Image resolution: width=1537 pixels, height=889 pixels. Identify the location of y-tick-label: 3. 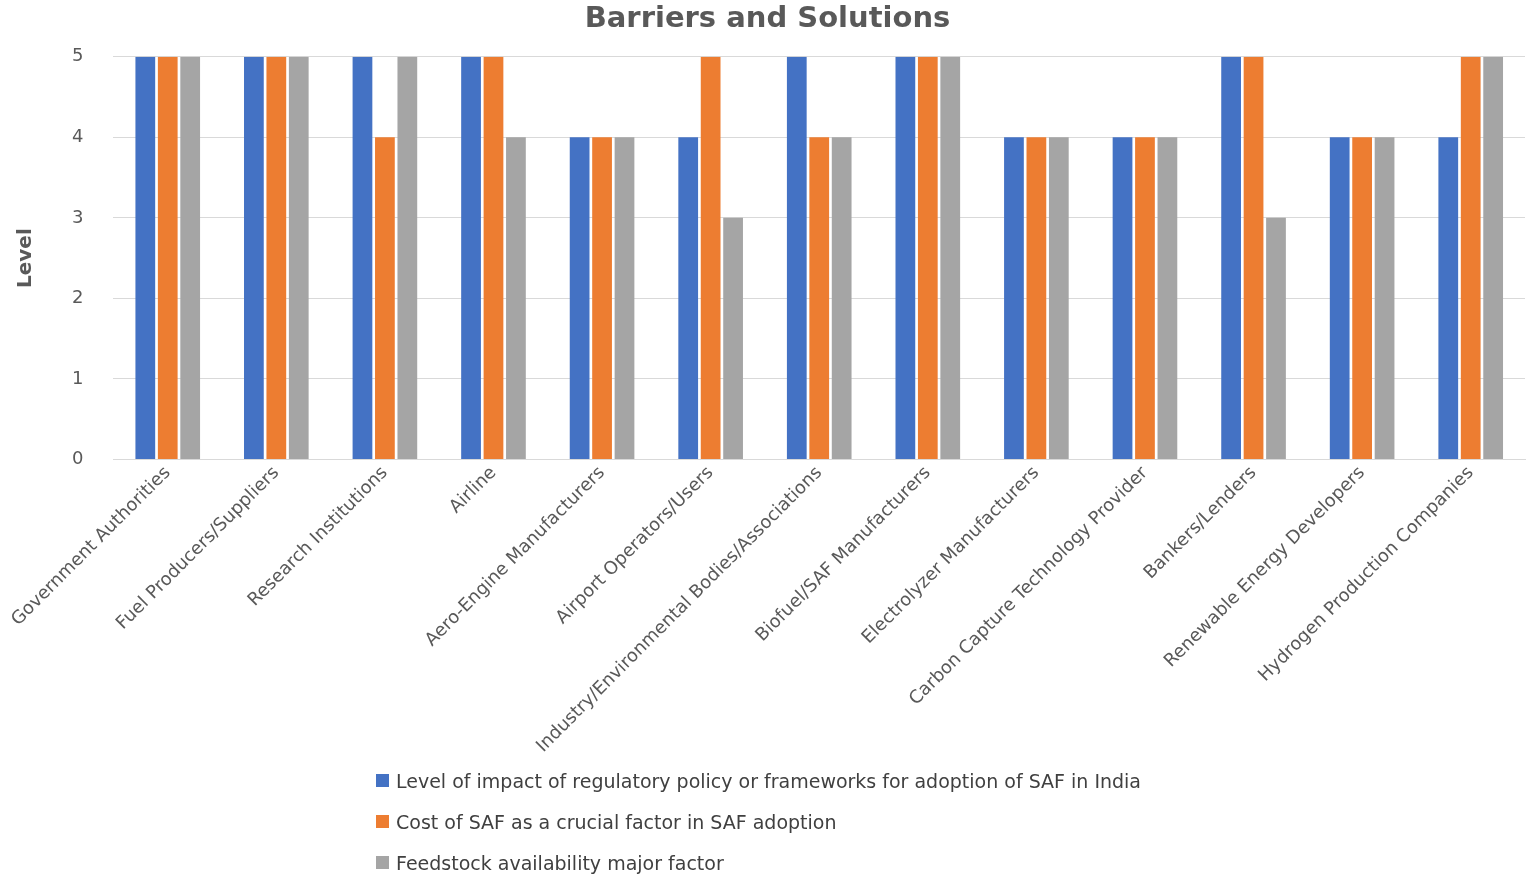
(78, 216).